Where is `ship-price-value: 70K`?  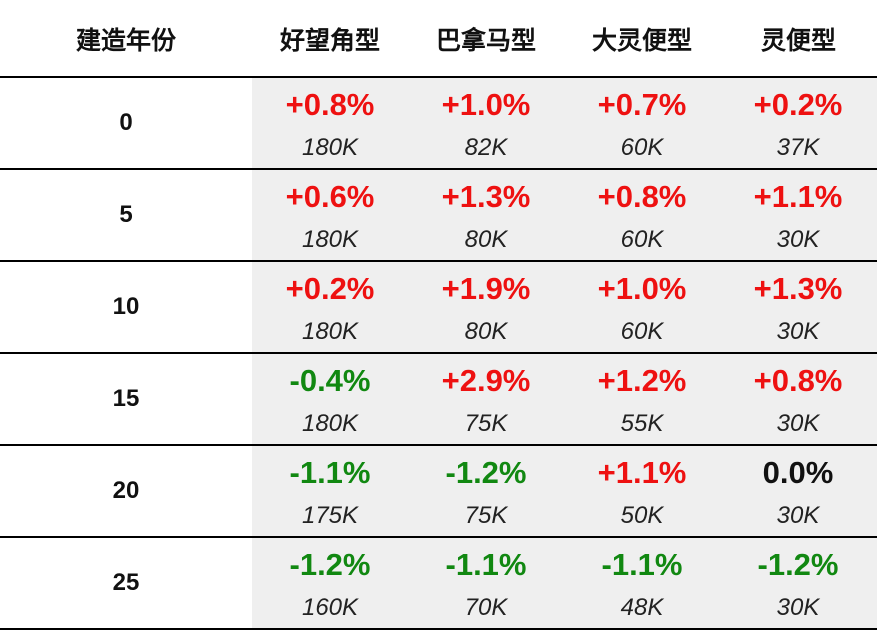 ship-price-value: 70K is located at coordinates (486, 607).